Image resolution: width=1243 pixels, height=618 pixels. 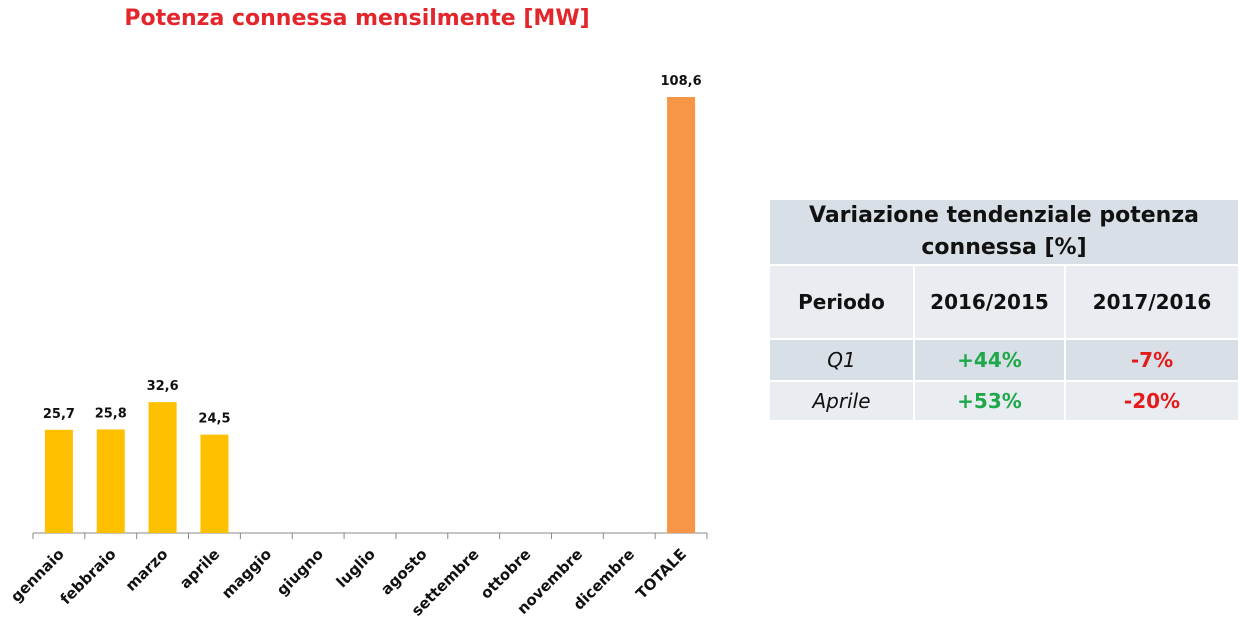 What do you see at coordinates (989, 360) in the screenshot?
I see `cell: +44%` at bounding box center [989, 360].